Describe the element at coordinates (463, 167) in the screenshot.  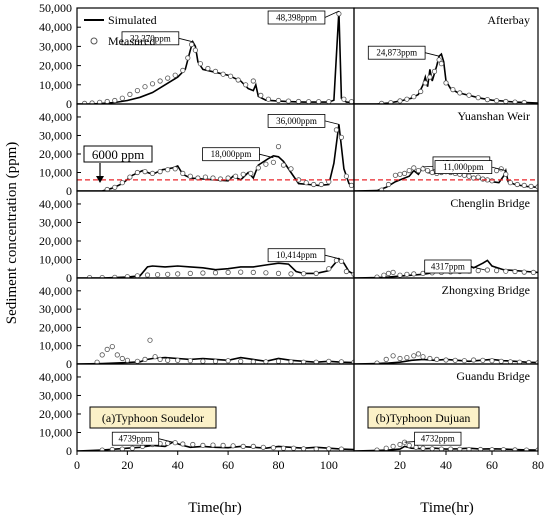
I see `callout-label: 11,000ppm` at that location.